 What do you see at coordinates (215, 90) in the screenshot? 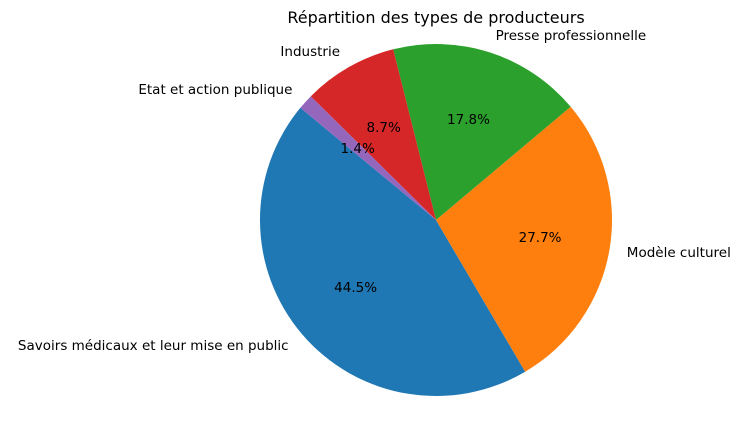
I see `slice-label-4: Etat et action publique` at bounding box center [215, 90].